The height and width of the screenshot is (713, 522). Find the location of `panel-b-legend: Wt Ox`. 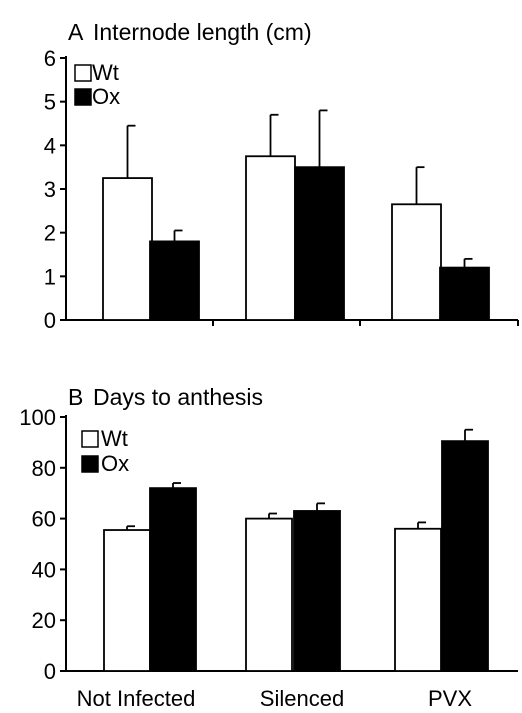

panel-b-legend: Wt Ox is located at coordinates (105, 451).